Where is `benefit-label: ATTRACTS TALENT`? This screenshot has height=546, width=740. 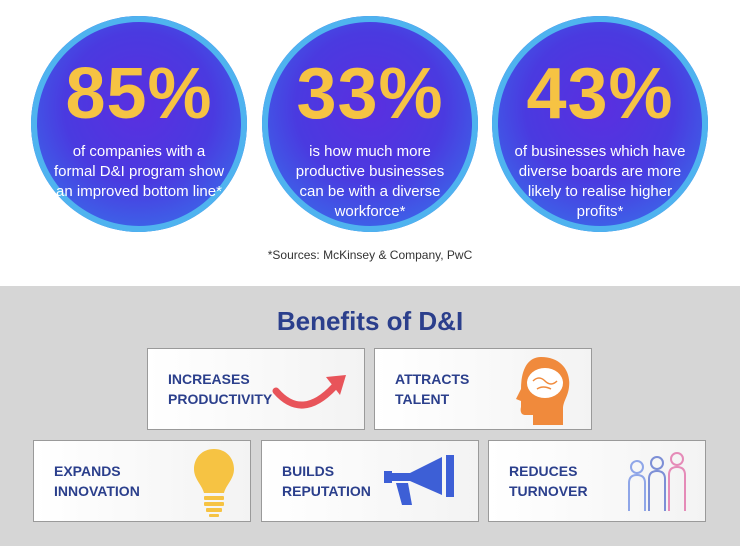
benefit-label: ATTRACTS TALENT is located at coordinates (432, 389).